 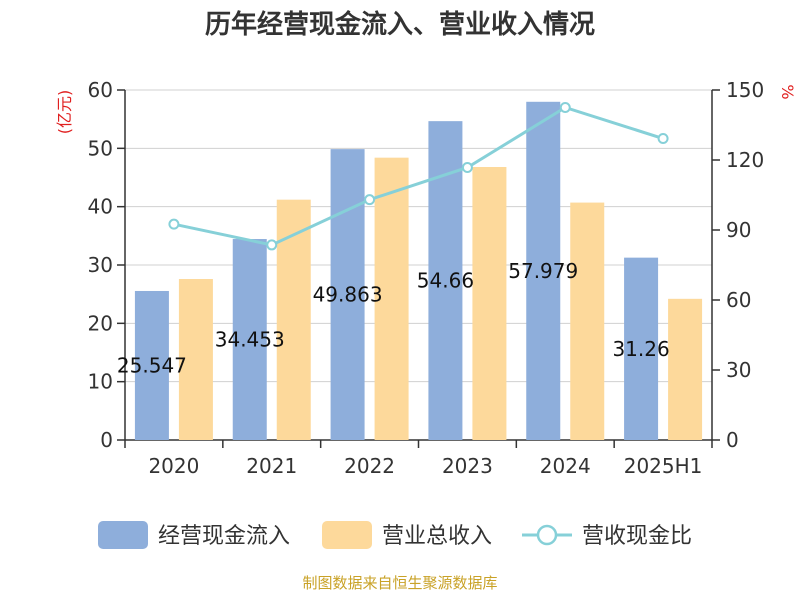 I want to click on left-axis: 0 10 20 30 40 50 60, so click(x=107, y=265).